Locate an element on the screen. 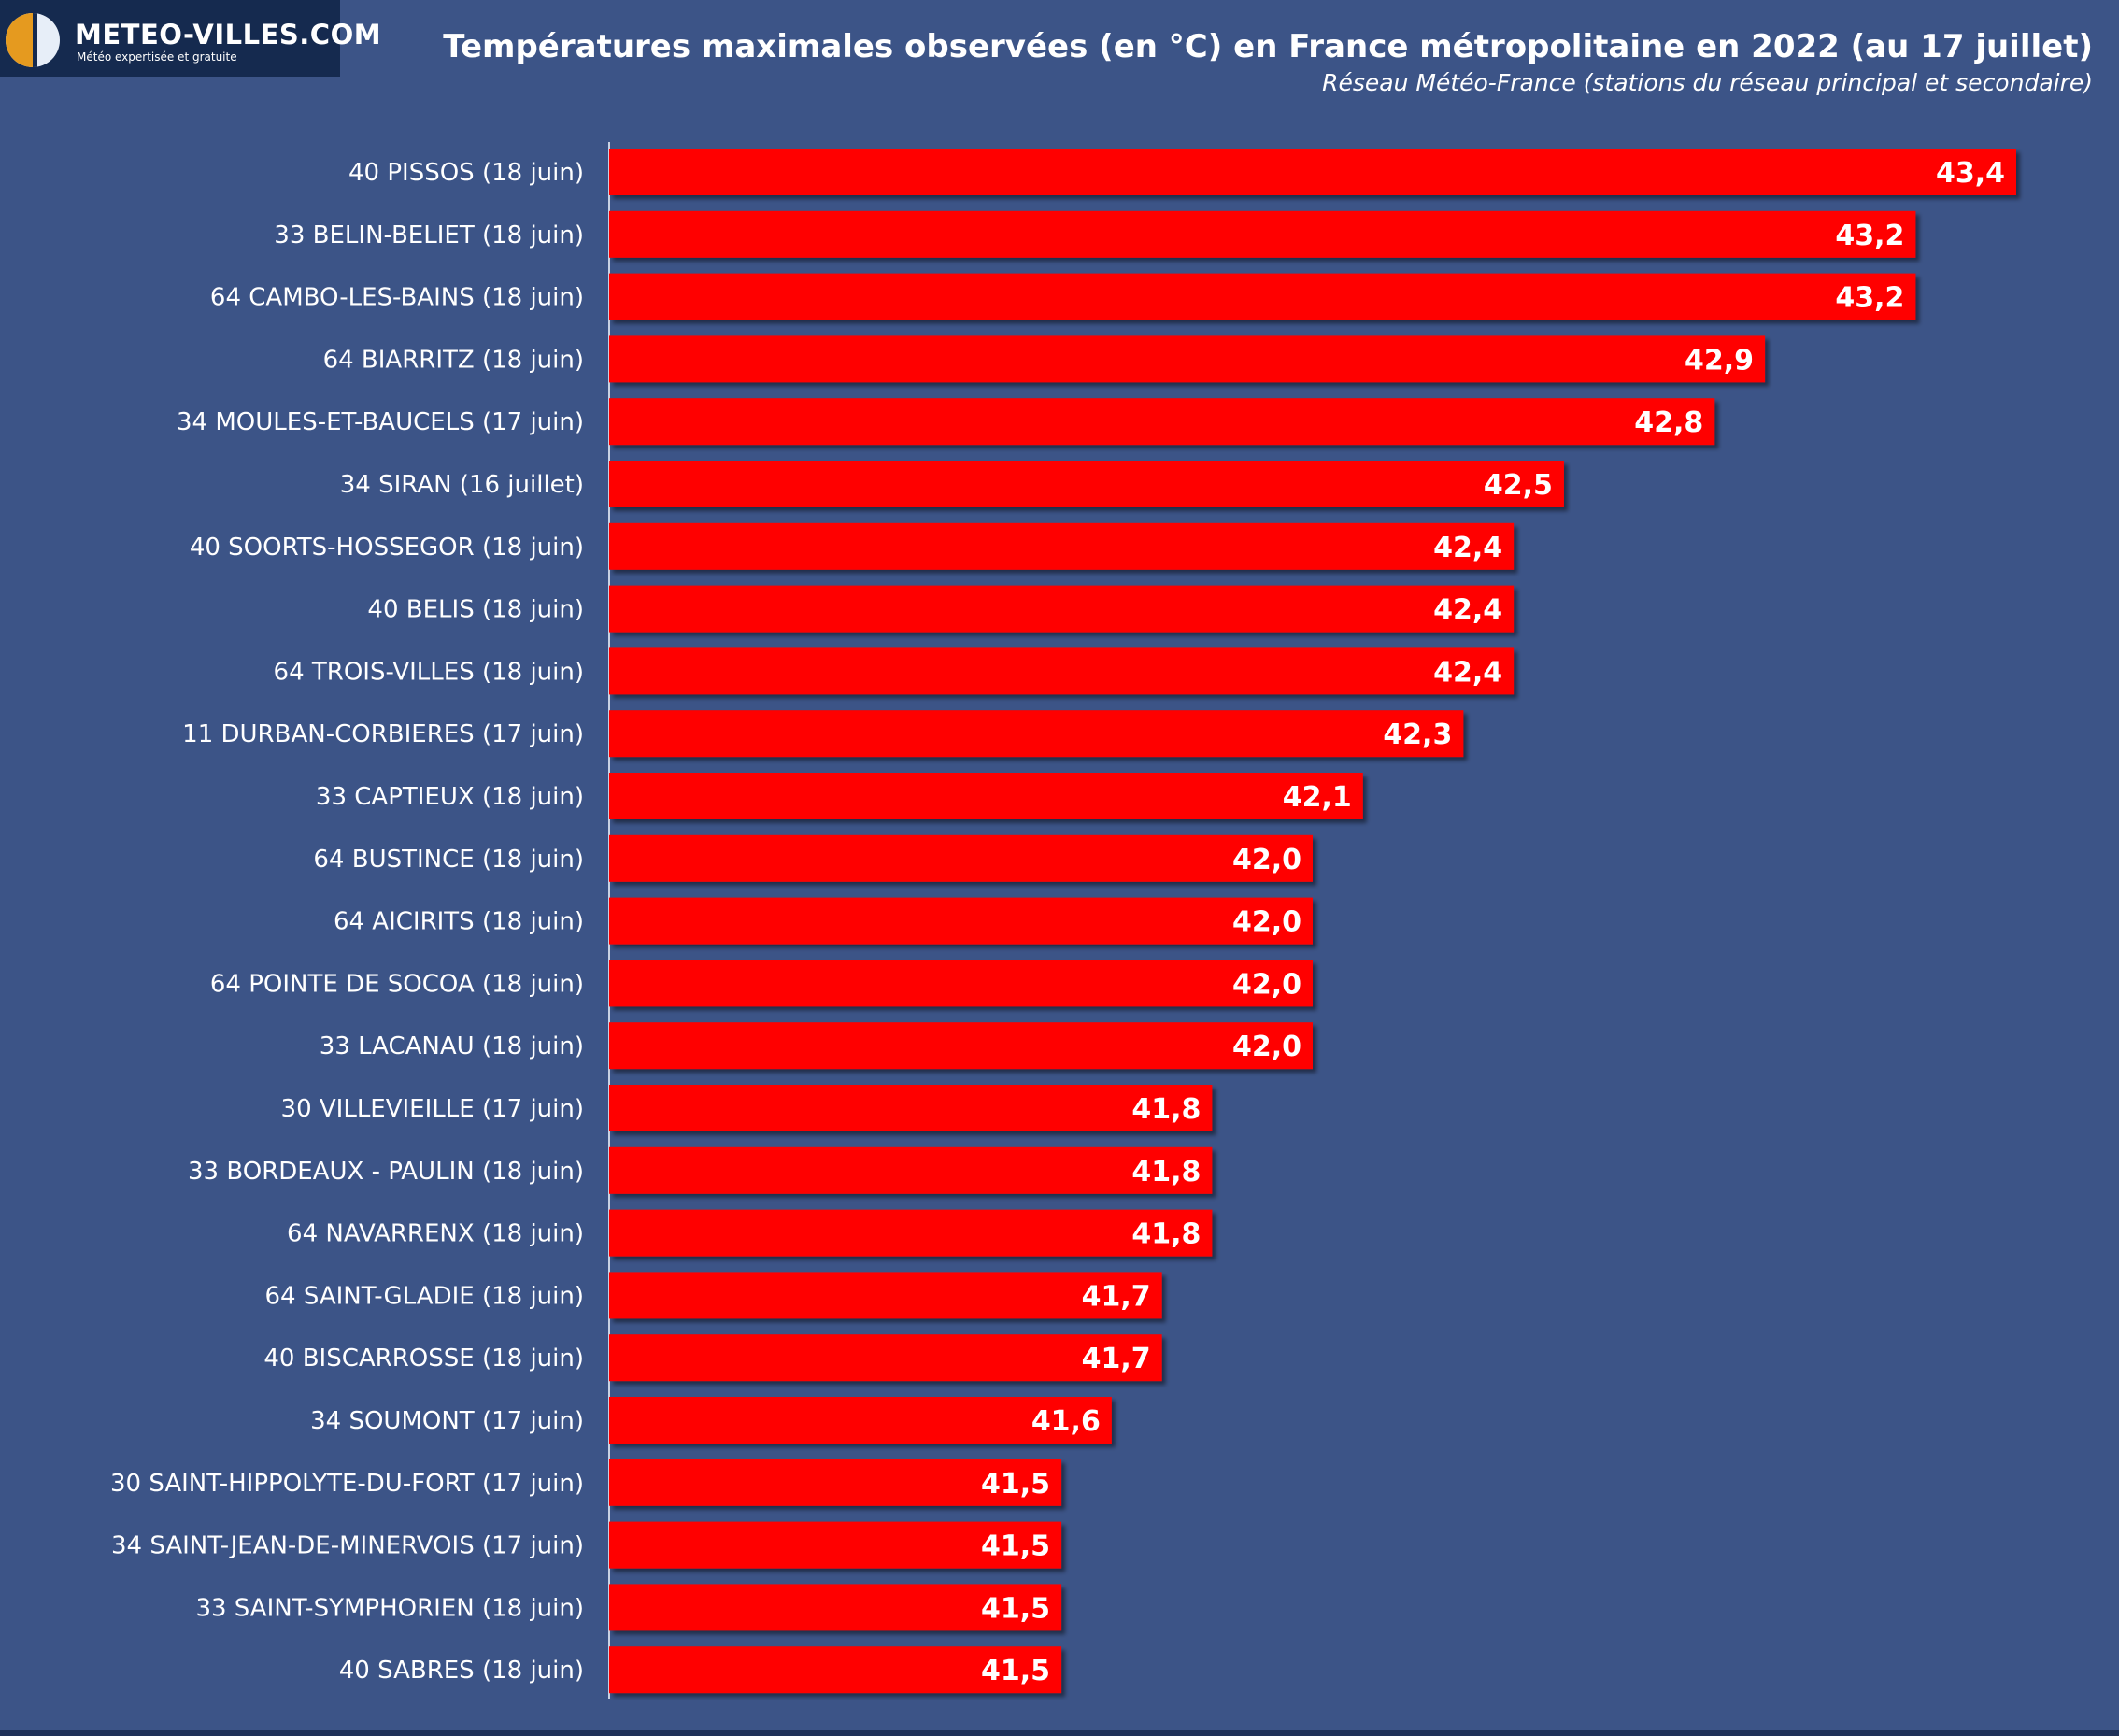 The image size is (2119, 1736). category-label: 64 POINTE DE SOCOA (18 juin) is located at coordinates (397, 984).